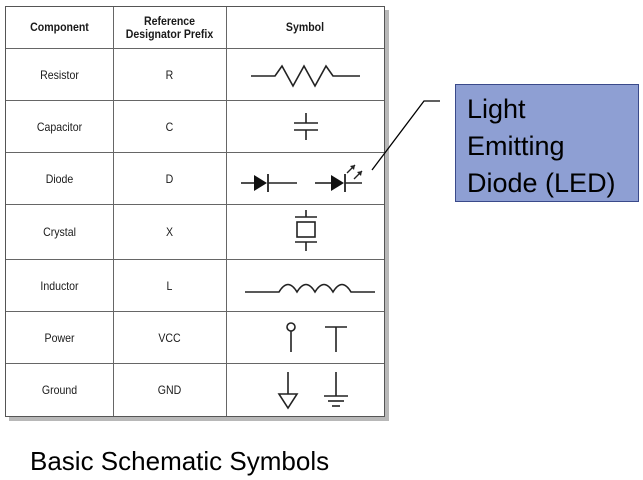 Image resolution: width=643 pixels, height=480 pixels. Describe the element at coordinates (305, 178) in the screenshot. I see `diode-and-led-symbols` at that location.